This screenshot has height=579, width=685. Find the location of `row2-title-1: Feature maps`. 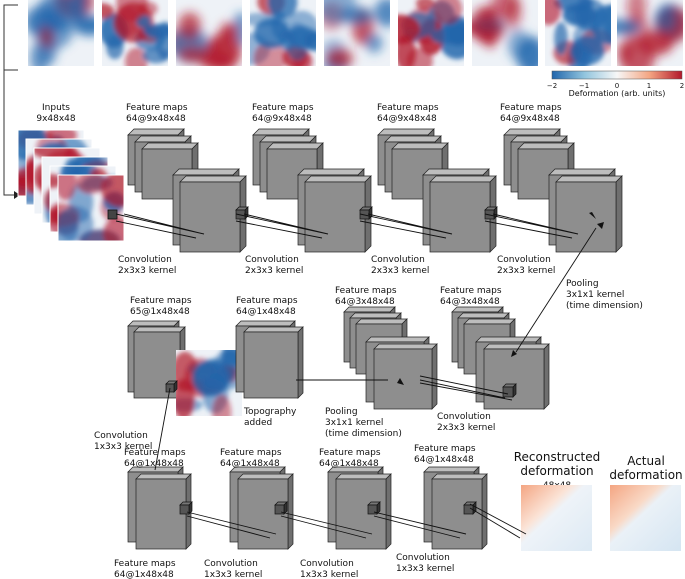

row2-title-1: Feature maps is located at coordinates (161, 301).